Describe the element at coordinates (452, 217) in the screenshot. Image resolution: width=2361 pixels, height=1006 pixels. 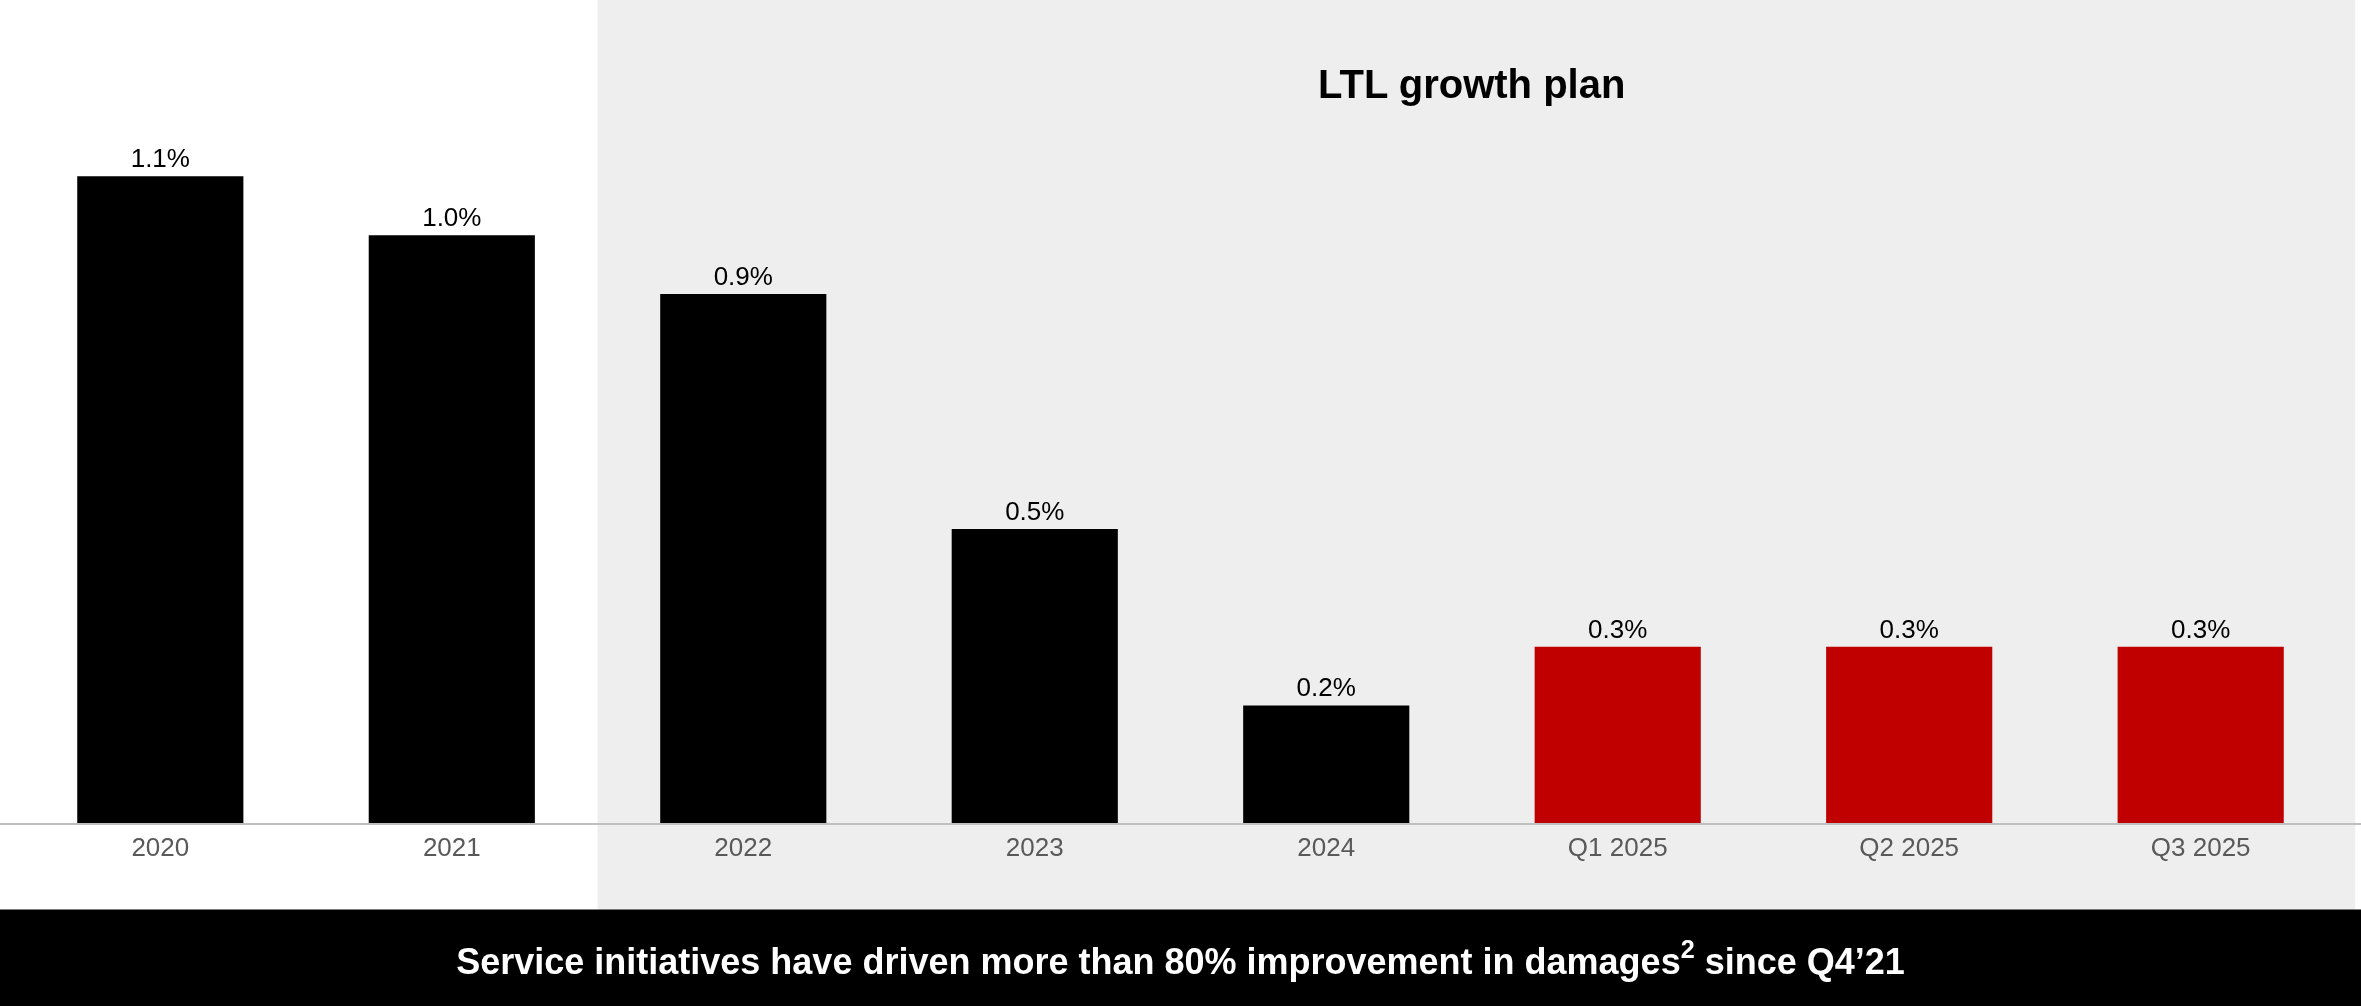
I see `data-label: 1.0%` at that location.